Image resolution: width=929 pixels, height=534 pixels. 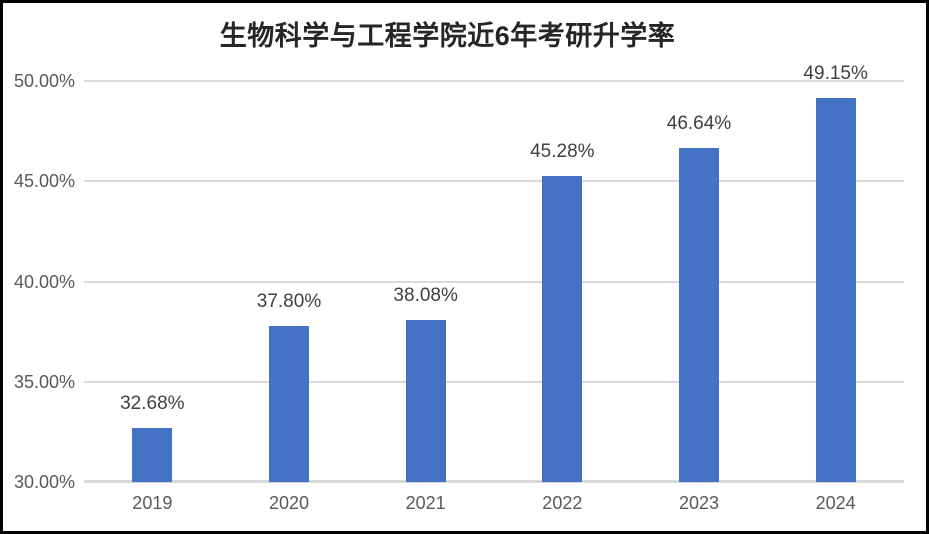 What do you see at coordinates (562, 151) in the screenshot?
I see `bar-value-label: 45.28%` at bounding box center [562, 151].